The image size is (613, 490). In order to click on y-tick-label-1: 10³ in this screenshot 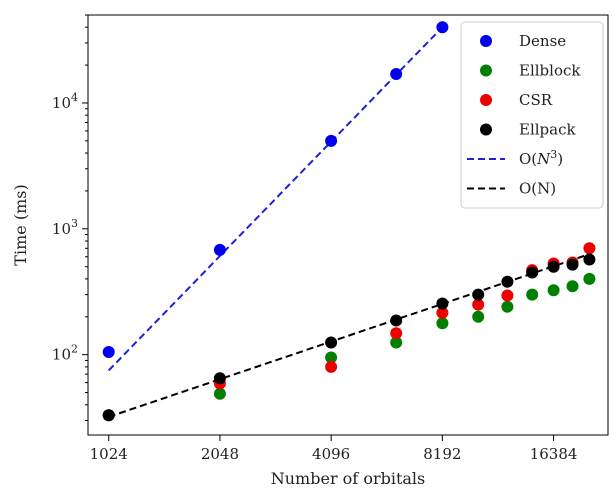, I will do `click(65, 227)`.